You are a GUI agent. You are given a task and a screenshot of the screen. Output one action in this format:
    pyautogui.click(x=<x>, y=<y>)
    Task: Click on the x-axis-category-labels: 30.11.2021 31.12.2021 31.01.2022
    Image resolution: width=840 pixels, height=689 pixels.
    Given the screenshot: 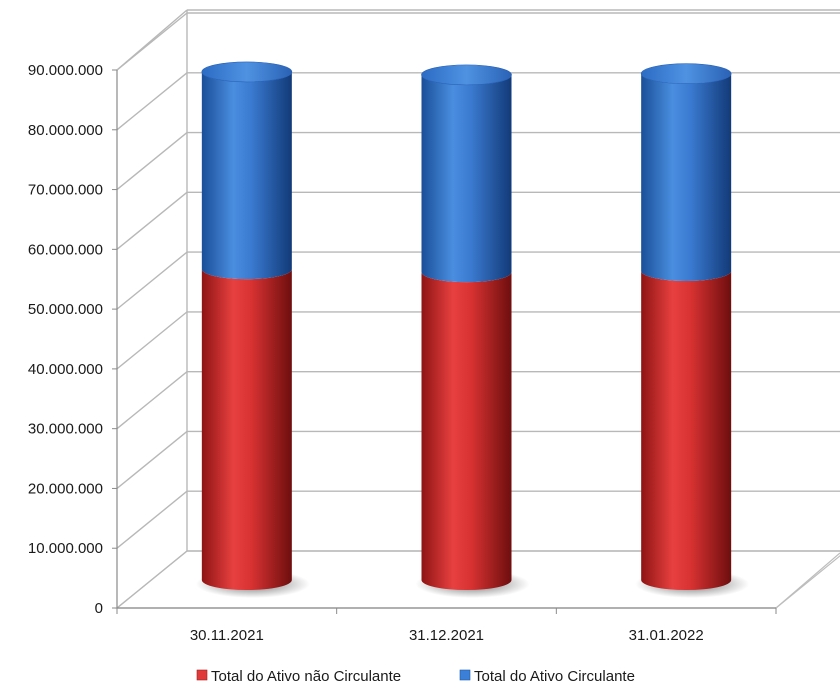 What is the action you would take?
    pyautogui.click(x=447, y=635)
    